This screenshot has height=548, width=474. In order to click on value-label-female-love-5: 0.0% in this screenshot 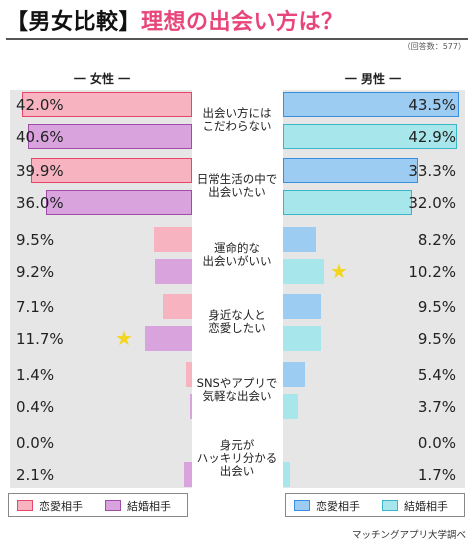, I will do `click(35, 443)`.